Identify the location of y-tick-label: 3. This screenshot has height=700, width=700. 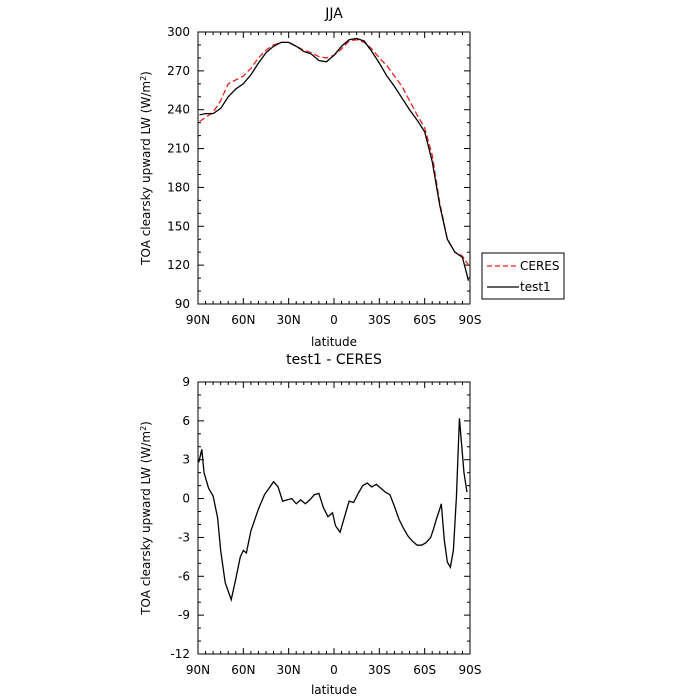
(186, 460).